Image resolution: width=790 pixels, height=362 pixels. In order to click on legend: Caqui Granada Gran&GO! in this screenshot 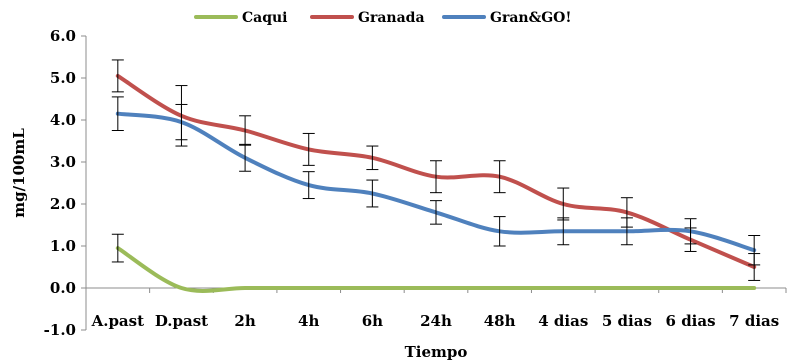, I will do `click(383, 18)`.